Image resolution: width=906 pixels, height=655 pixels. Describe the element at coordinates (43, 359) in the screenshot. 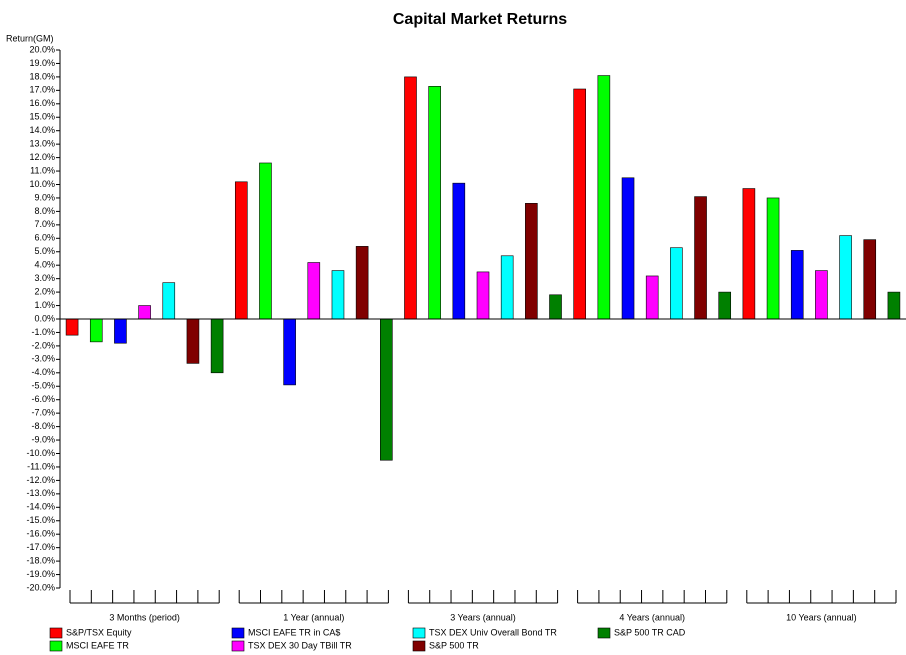

I see `y-tick-label: -3.0%` at that location.